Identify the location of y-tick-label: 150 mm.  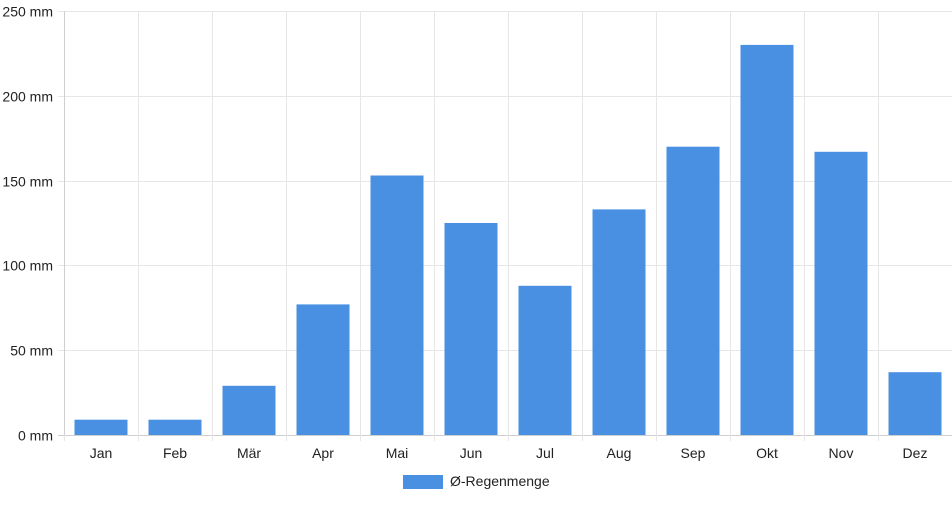
(27, 182).